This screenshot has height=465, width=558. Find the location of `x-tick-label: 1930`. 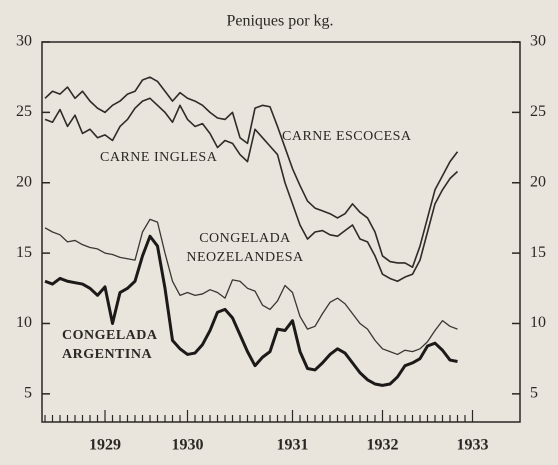

x-tick-label: 1930 is located at coordinates (188, 445).